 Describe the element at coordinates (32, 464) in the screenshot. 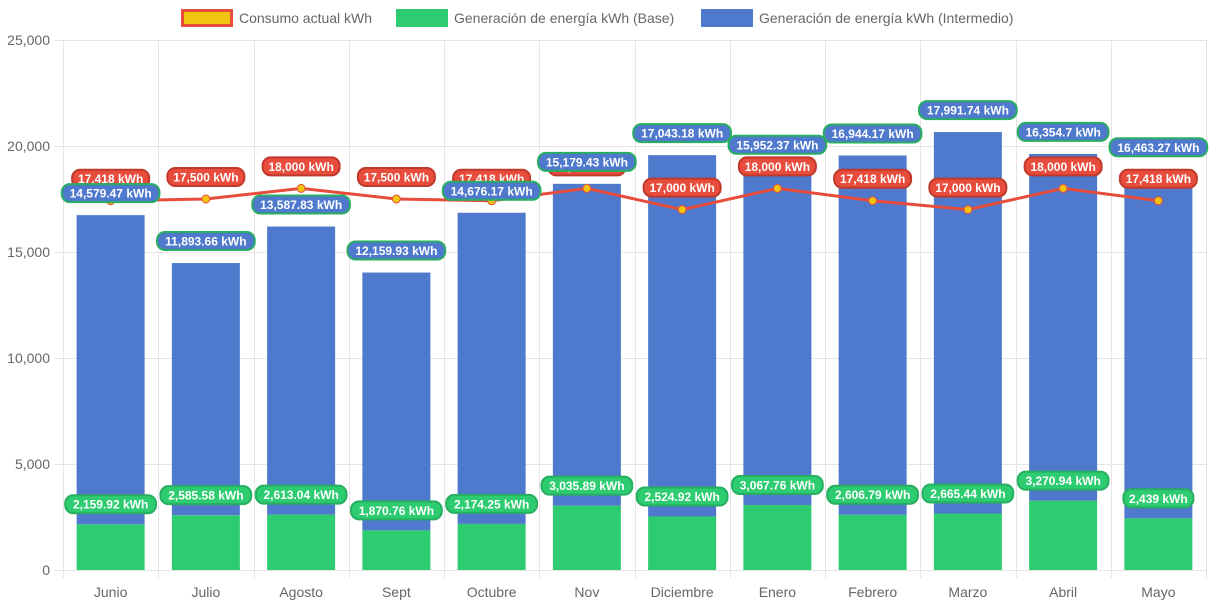

I see `y-tick-label: 5,000` at that location.